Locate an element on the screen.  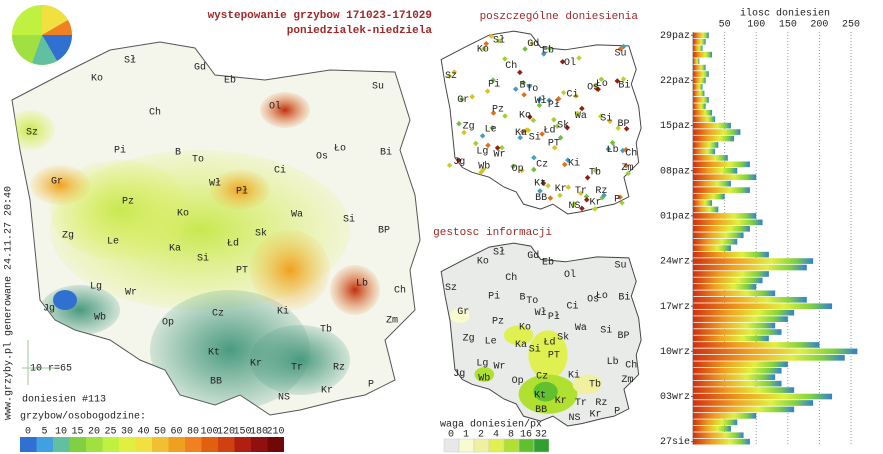
map-label: Jg is located at coordinates (49, 309).